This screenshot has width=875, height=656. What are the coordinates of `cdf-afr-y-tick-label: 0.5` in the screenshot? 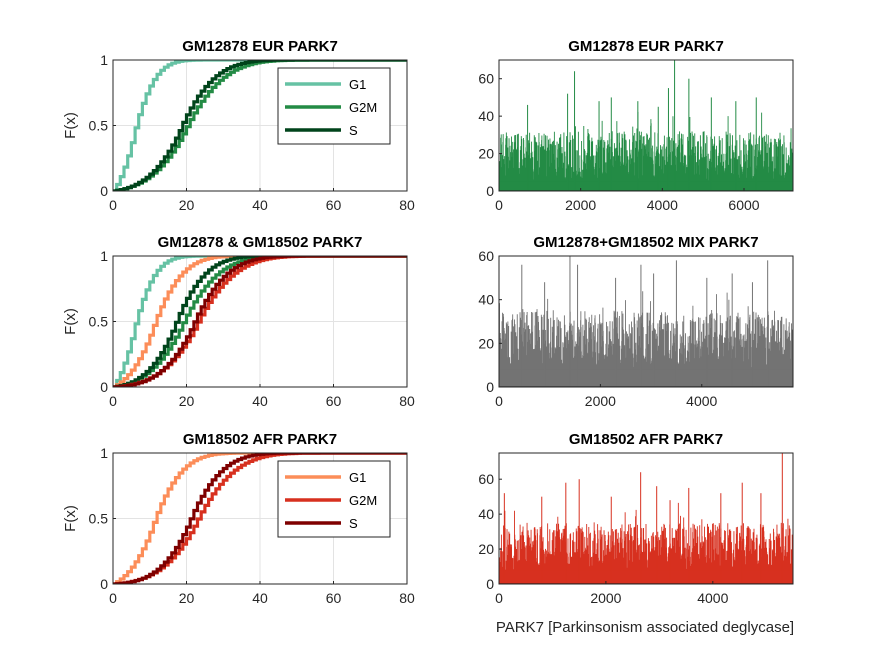 It's located at (99, 519).